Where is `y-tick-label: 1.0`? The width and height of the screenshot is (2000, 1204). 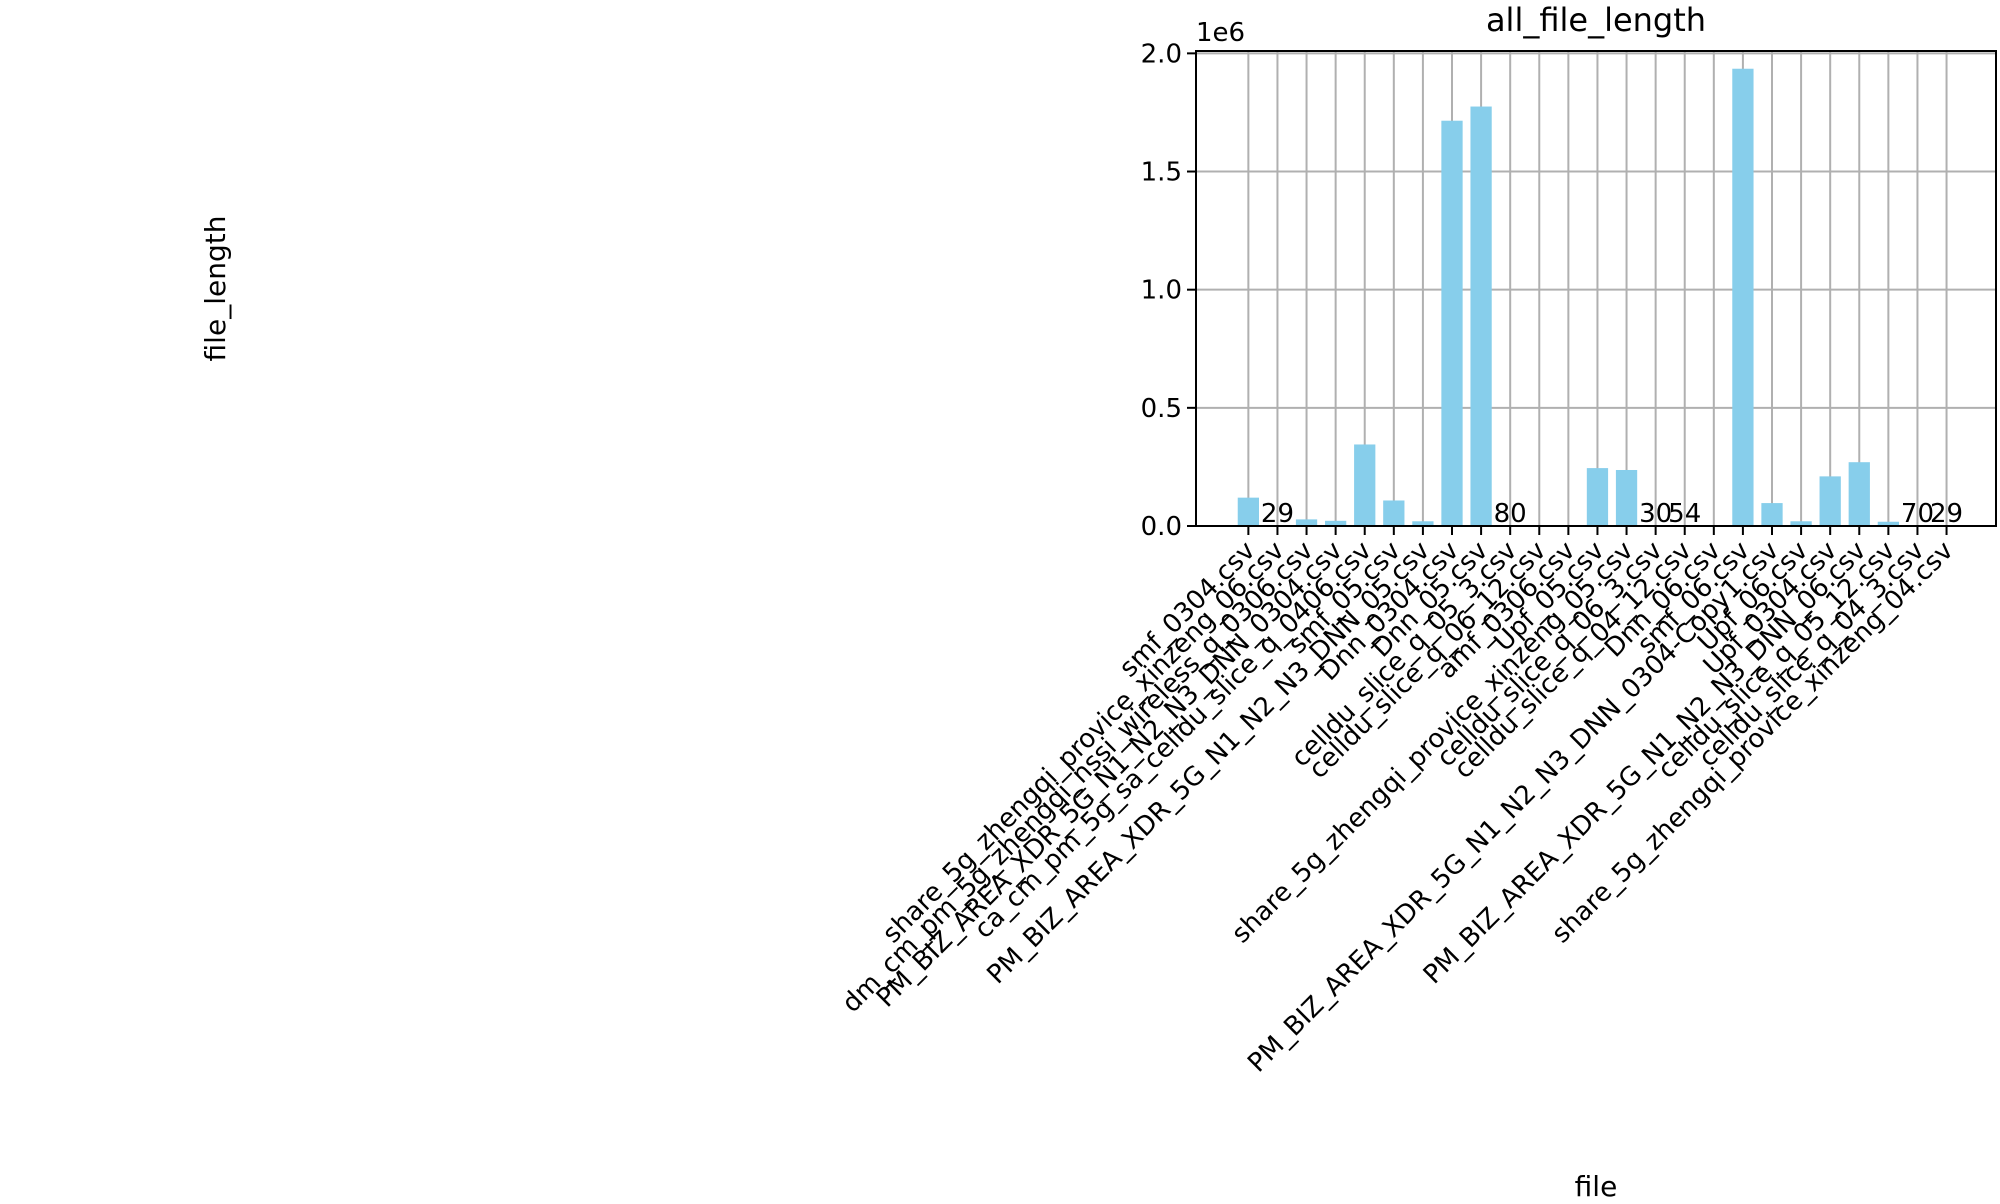 y-tick-label: 1.0 is located at coordinates (1161, 291).